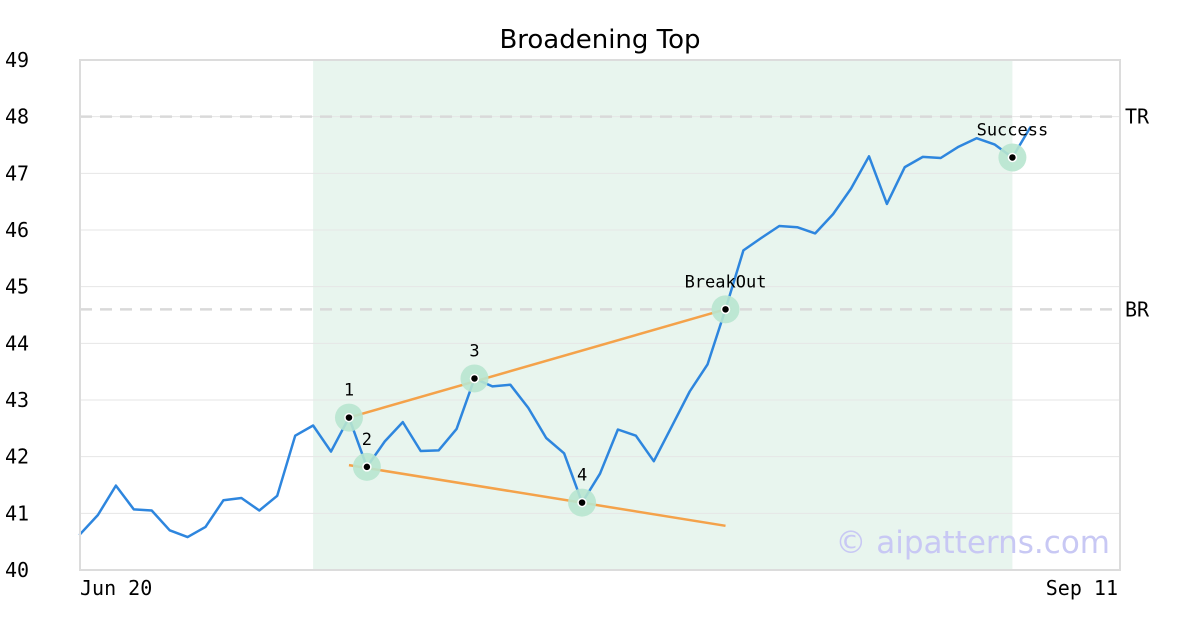 The height and width of the screenshot is (630, 1200). What do you see at coordinates (367, 440) in the screenshot?
I see `point-label: 2` at bounding box center [367, 440].